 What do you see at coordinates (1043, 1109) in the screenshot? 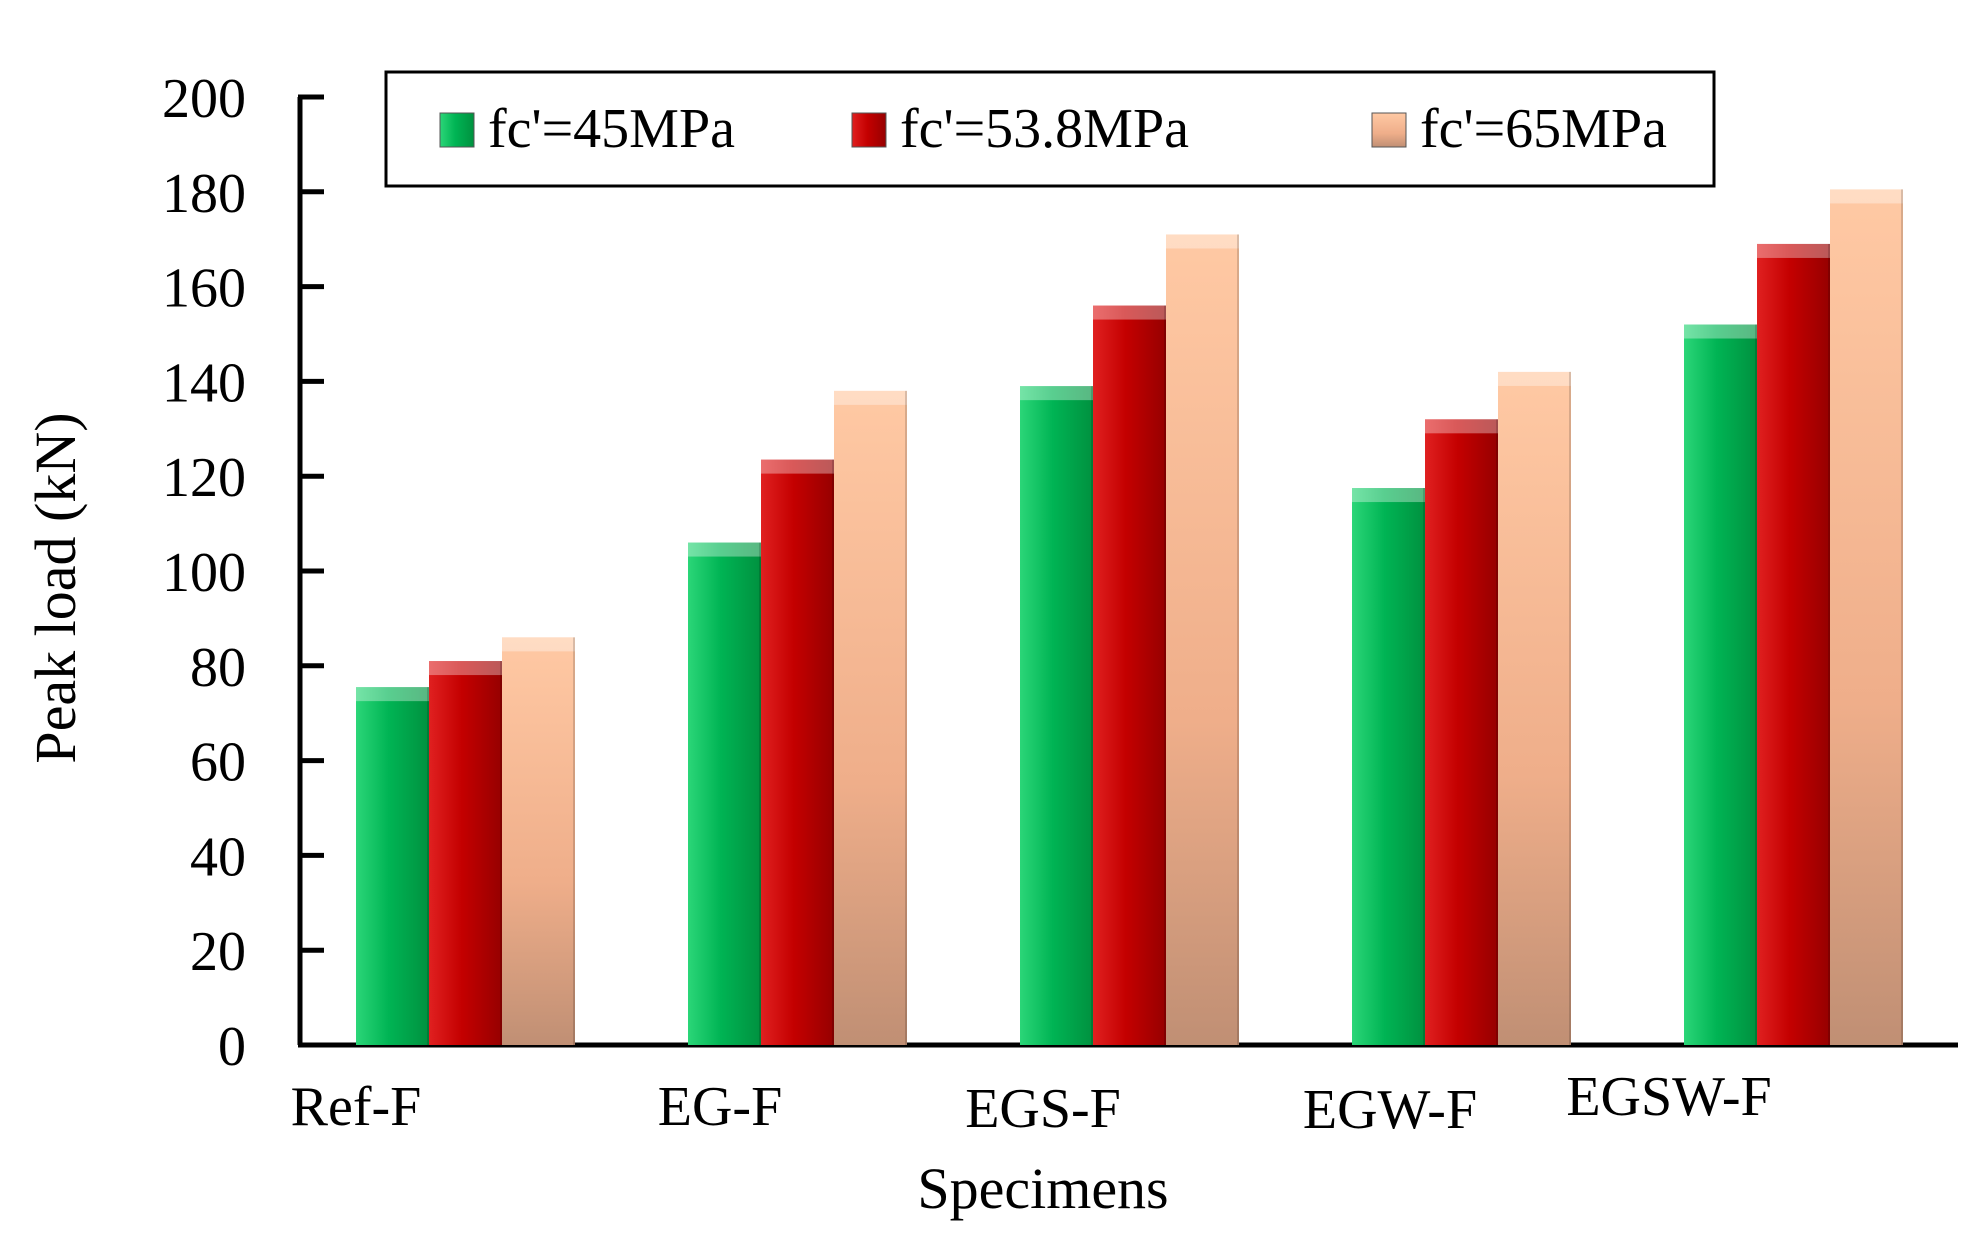
I see `x-category-label: EGS-F` at bounding box center [1043, 1109].